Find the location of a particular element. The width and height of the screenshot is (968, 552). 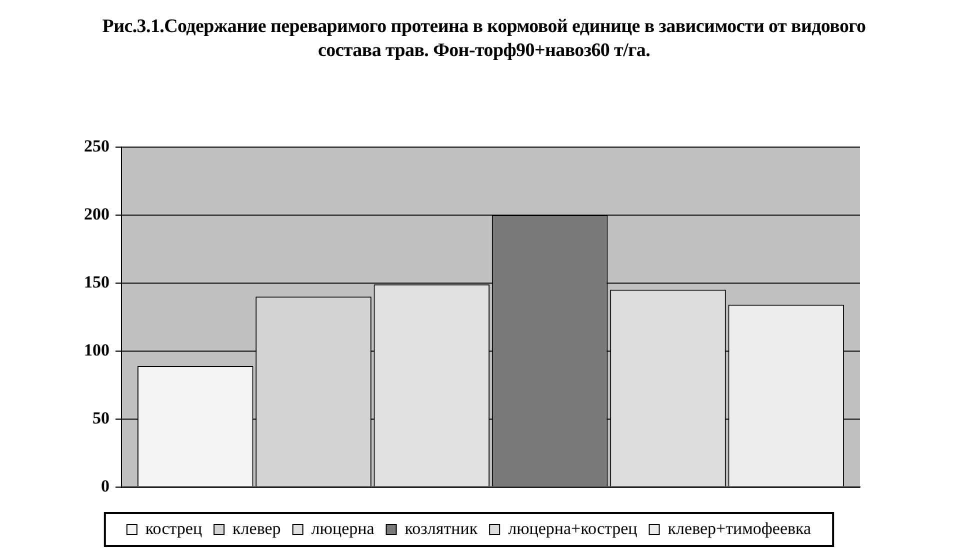

legend-label: козлятник is located at coordinates (441, 528).